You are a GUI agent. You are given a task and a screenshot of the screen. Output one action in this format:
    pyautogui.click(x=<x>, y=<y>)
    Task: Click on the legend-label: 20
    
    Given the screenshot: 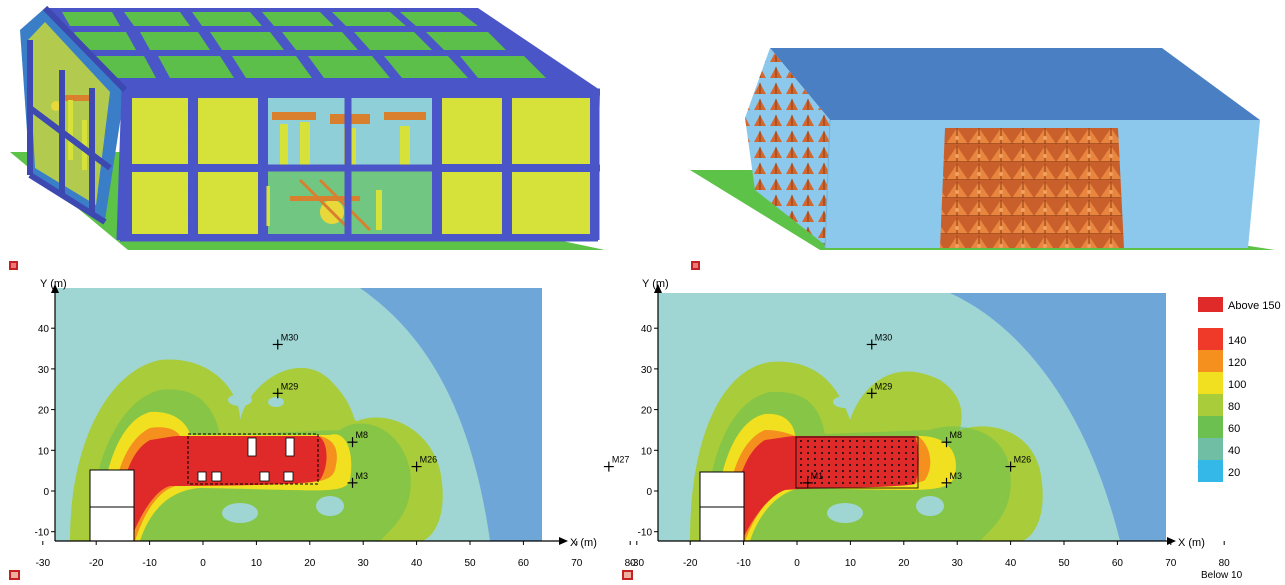 What is the action you would take?
    pyautogui.click(x=1234, y=473)
    